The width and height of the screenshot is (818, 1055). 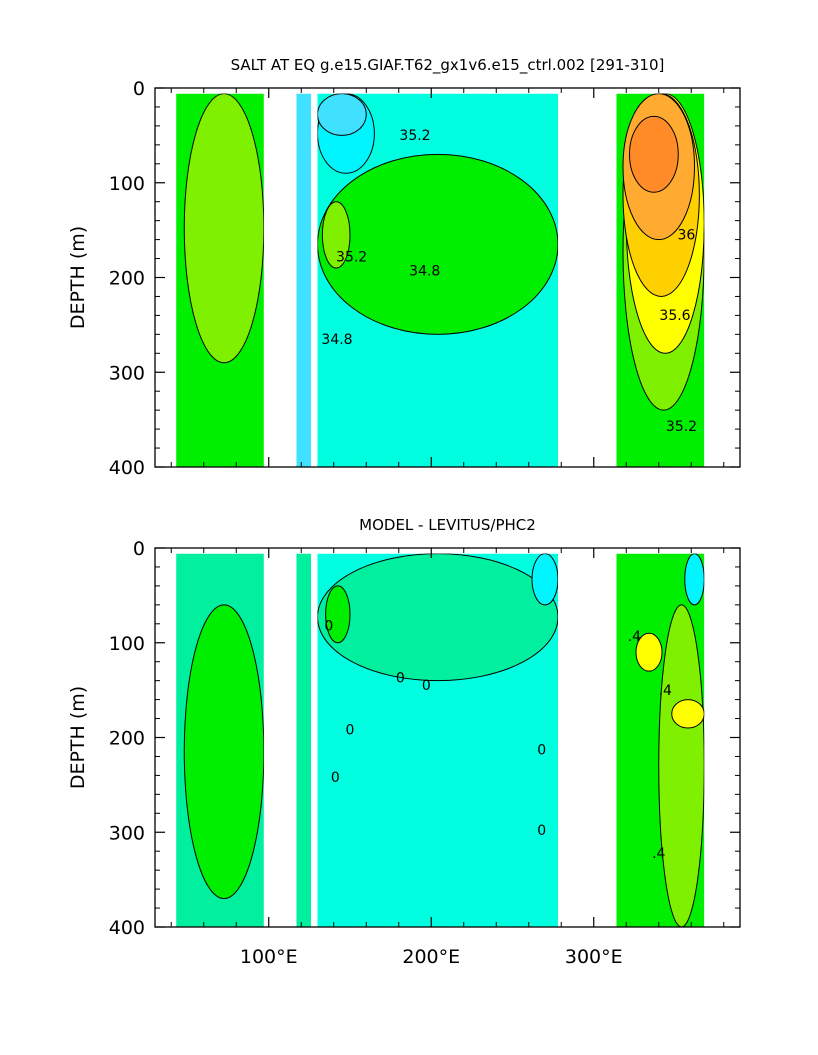 What do you see at coordinates (447, 525) in the screenshot?
I see `panel-title: MODEL - LEVITUS/PHC2` at bounding box center [447, 525].